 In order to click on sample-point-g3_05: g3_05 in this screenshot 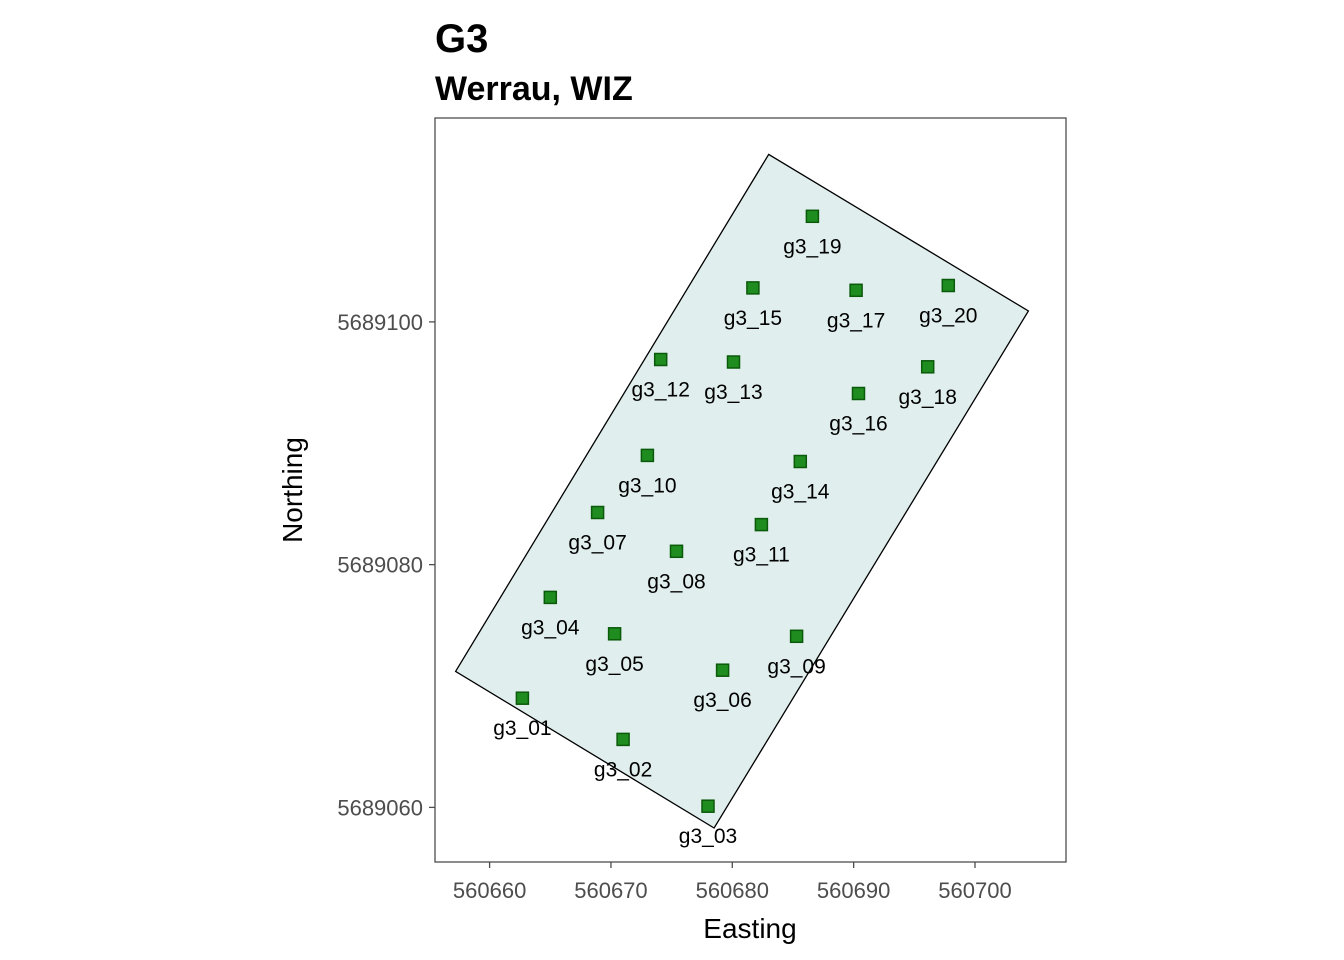, I will do `click(614, 651)`.